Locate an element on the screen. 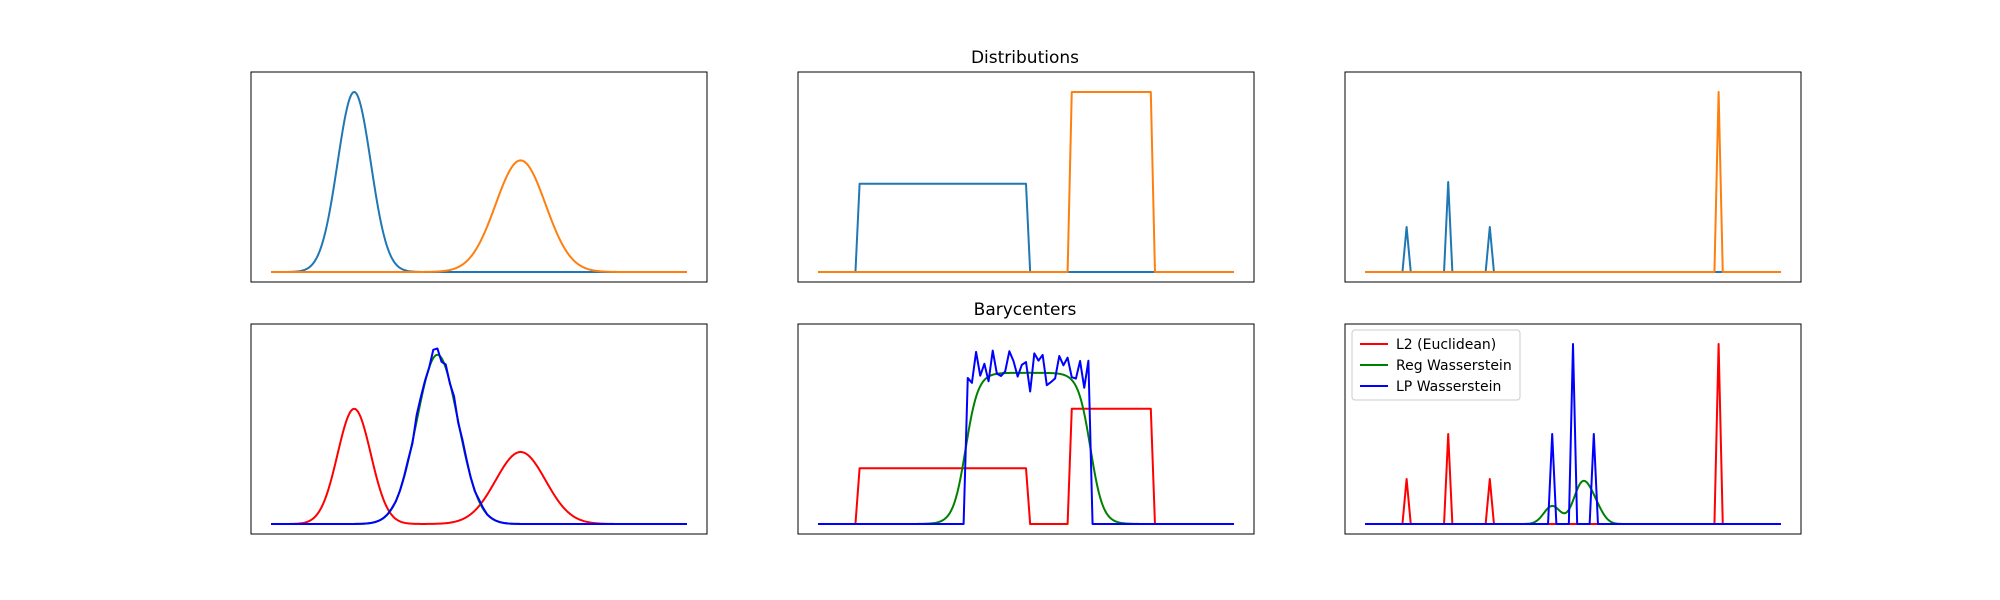 This screenshot has width=2000, height=600. legend-label-reg-wasserstein: Reg Wasserstein is located at coordinates (1454, 366).